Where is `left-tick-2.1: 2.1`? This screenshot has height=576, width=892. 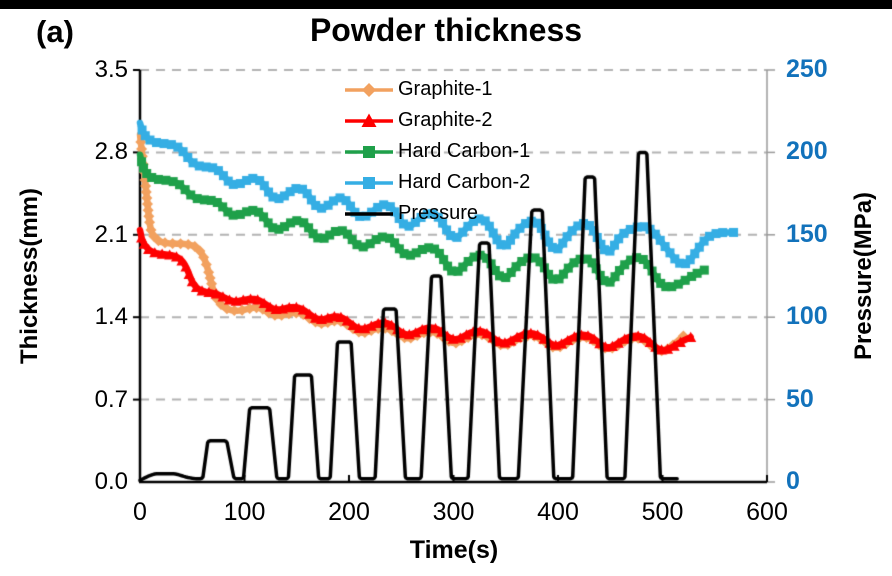 left-tick-2.1: 2.1 is located at coordinates (111, 234).